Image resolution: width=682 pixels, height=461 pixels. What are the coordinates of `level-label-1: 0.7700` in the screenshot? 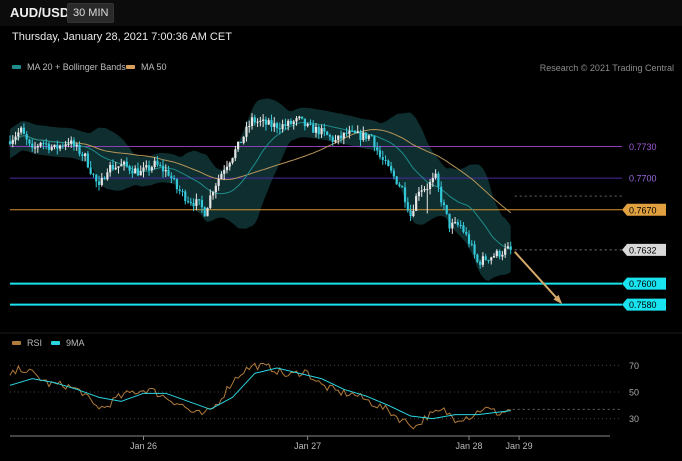 It's located at (643, 179).